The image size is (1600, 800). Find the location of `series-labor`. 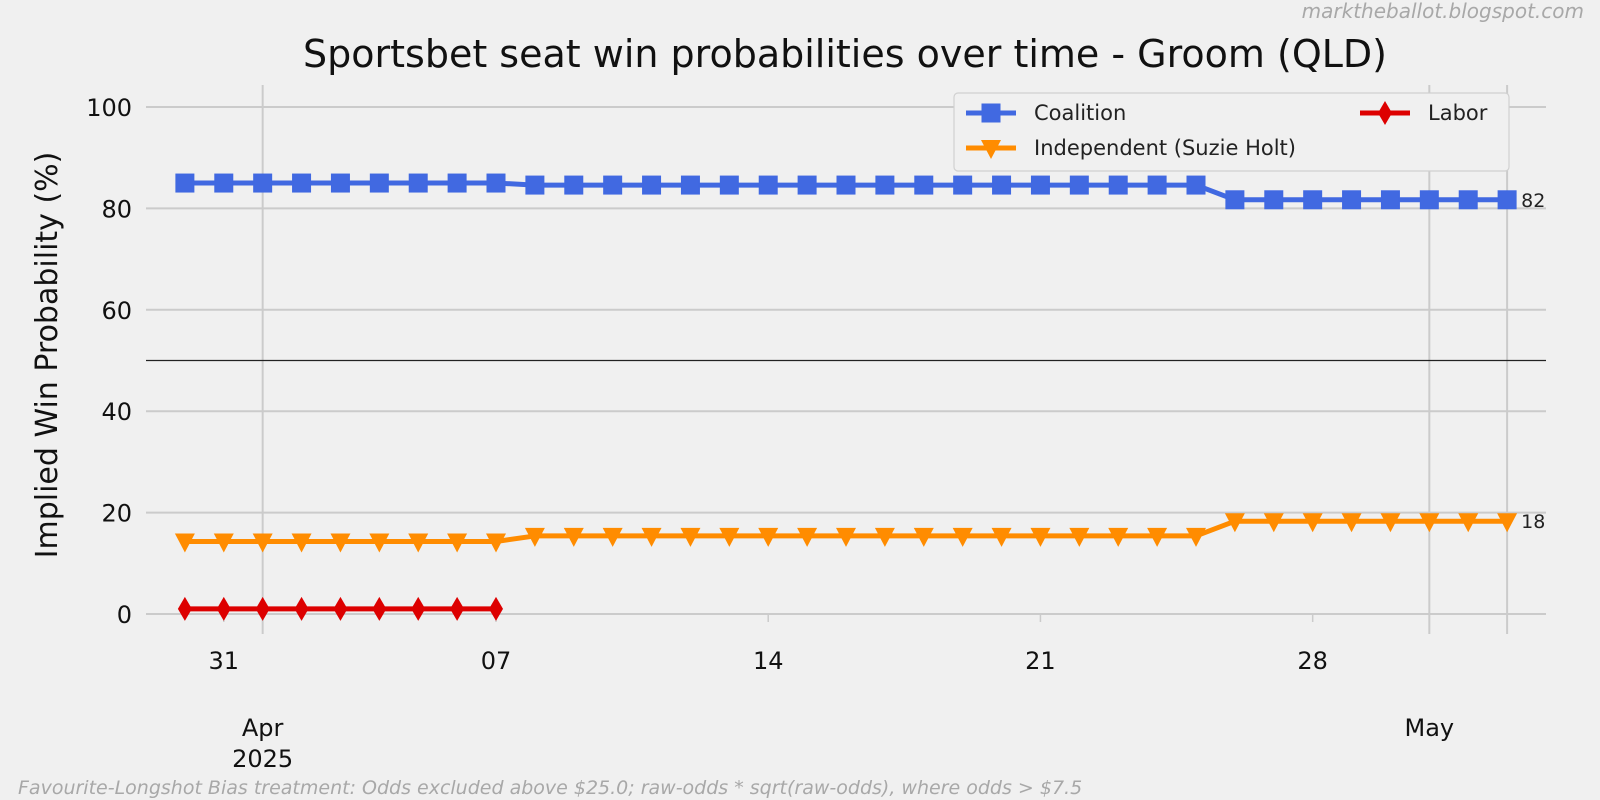

series-labor is located at coordinates (340, 608).